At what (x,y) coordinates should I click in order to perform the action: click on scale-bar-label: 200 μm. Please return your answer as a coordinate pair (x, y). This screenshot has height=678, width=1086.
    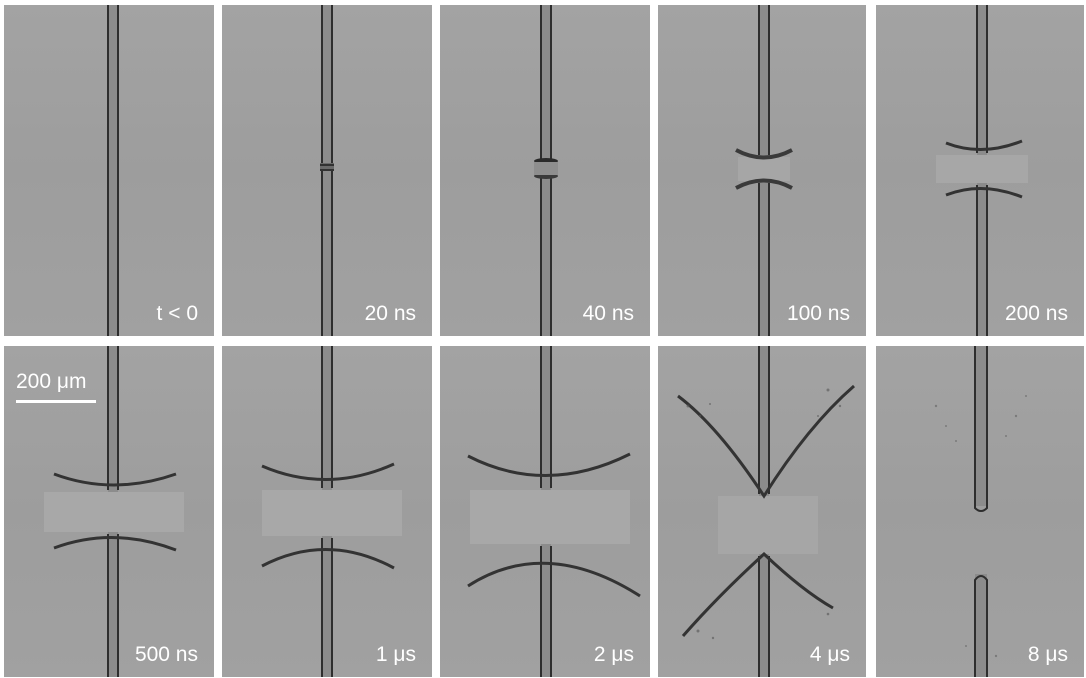
    Looking at the image, I should click on (51, 381).